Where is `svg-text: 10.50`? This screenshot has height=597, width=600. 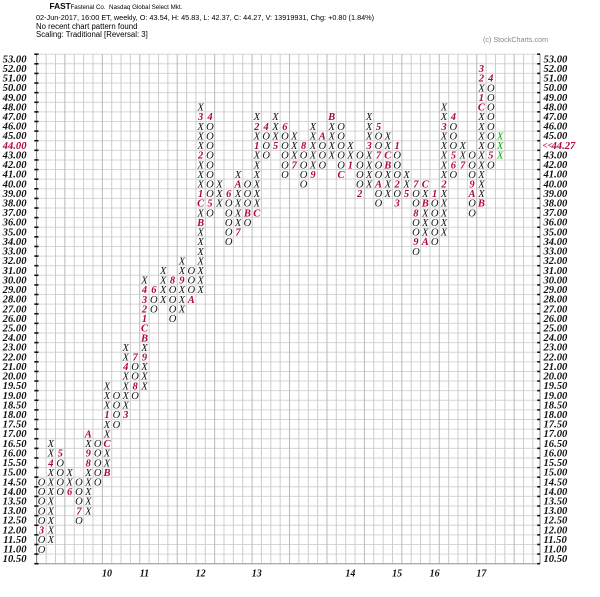
svg-text: 10.50 is located at coordinates (15, 559).